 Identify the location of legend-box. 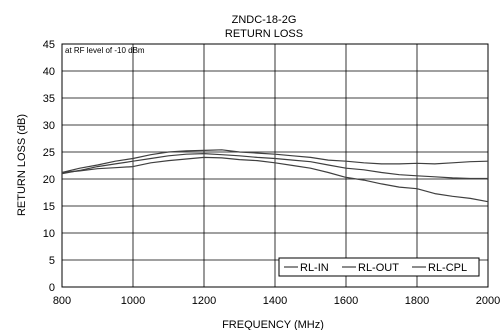
(379, 267).